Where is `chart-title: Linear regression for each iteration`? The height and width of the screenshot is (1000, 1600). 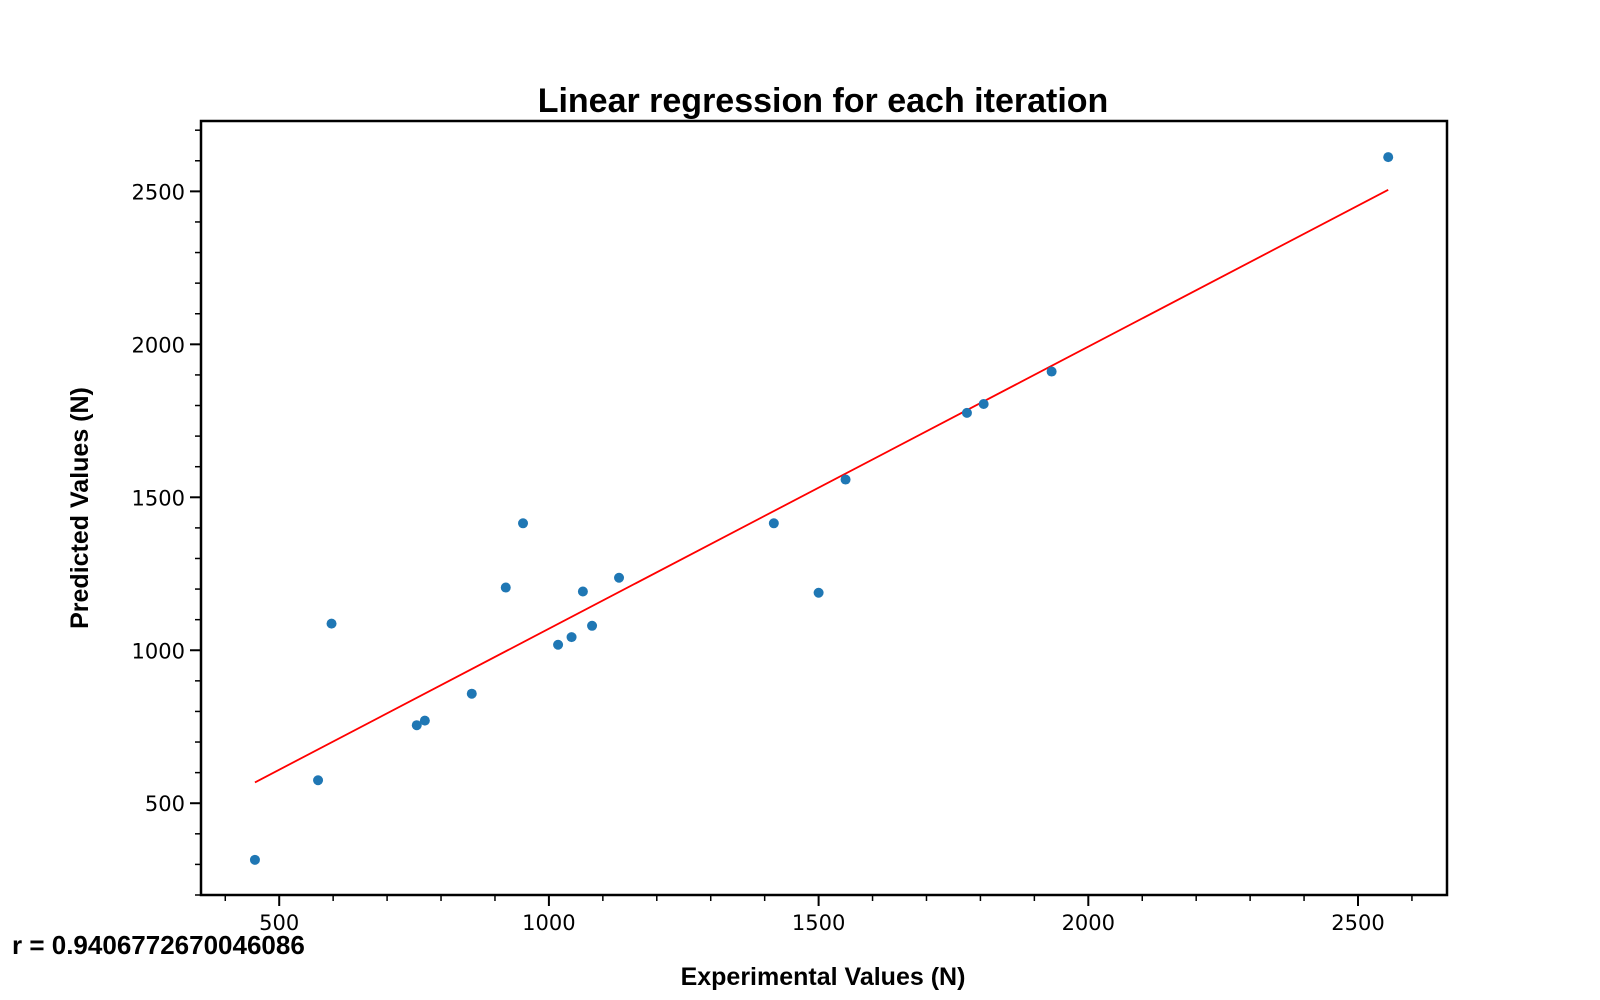 chart-title: Linear regression for each iteration is located at coordinates (823, 101).